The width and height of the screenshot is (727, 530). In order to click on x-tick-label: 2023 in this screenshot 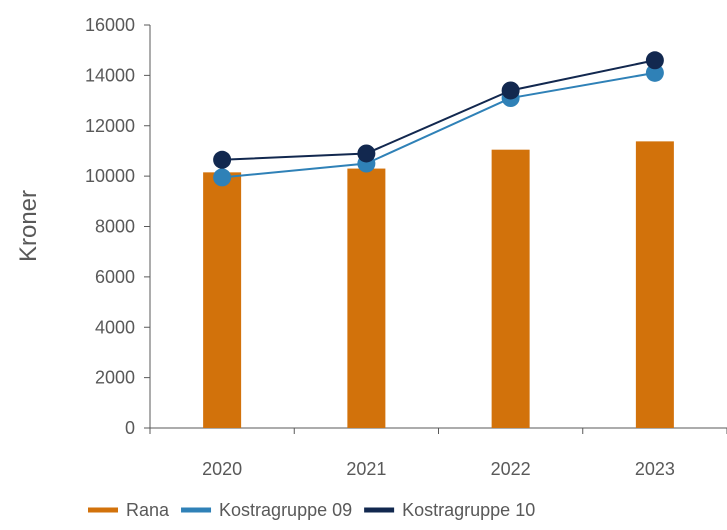, I will do `click(655, 469)`.